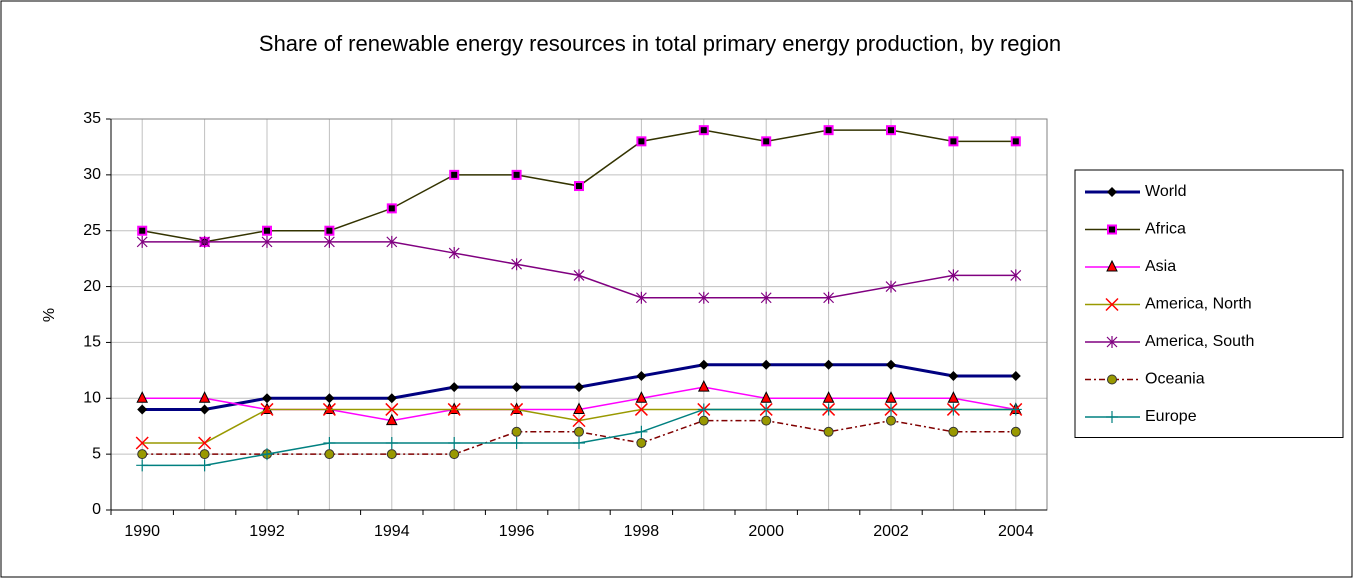 The width and height of the screenshot is (1353, 583). What do you see at coordinates (92, 286) in the screenshot?
I see `y-tick-label: 20` at bounding box center [92, 286].